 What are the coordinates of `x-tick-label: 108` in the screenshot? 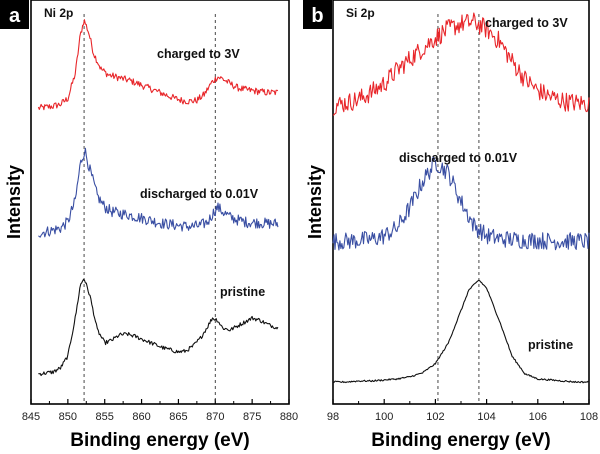 It's located at (589, 417).